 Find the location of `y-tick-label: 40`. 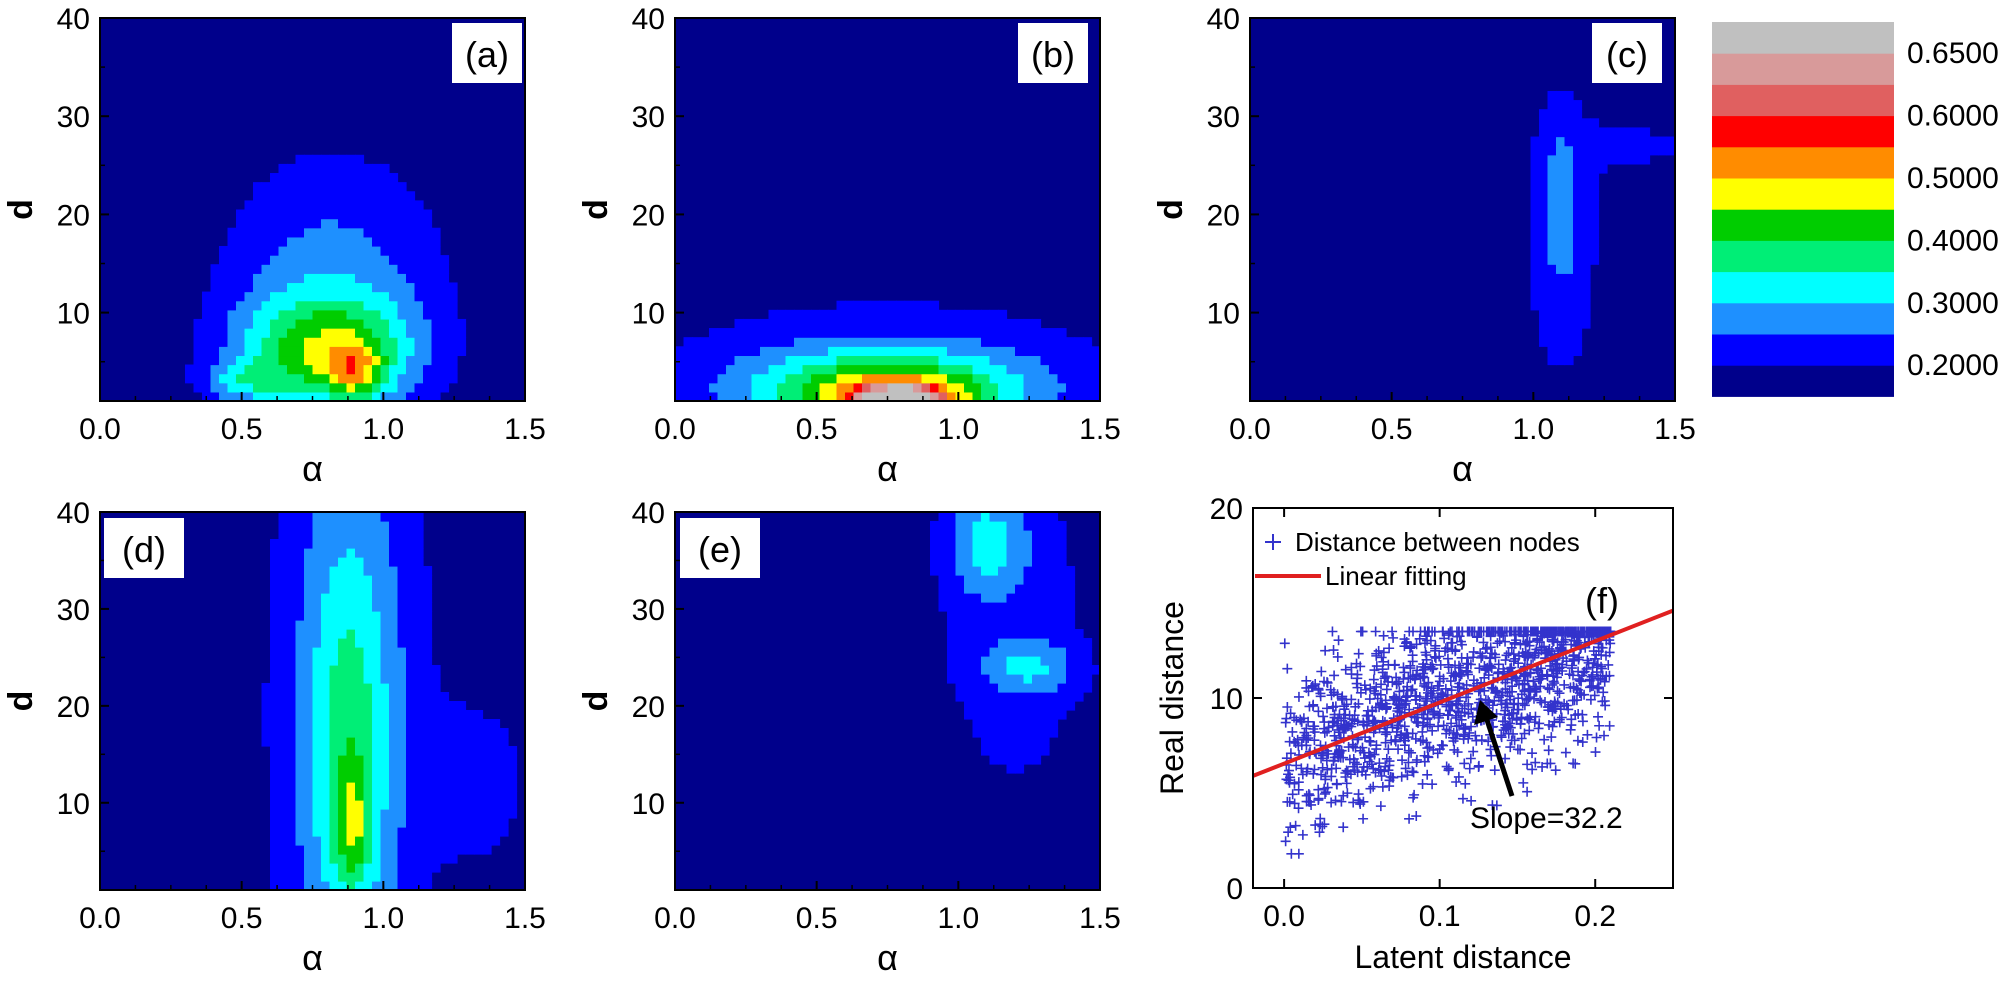

y-tick-label: 40 is located at coordinates (648, 513).